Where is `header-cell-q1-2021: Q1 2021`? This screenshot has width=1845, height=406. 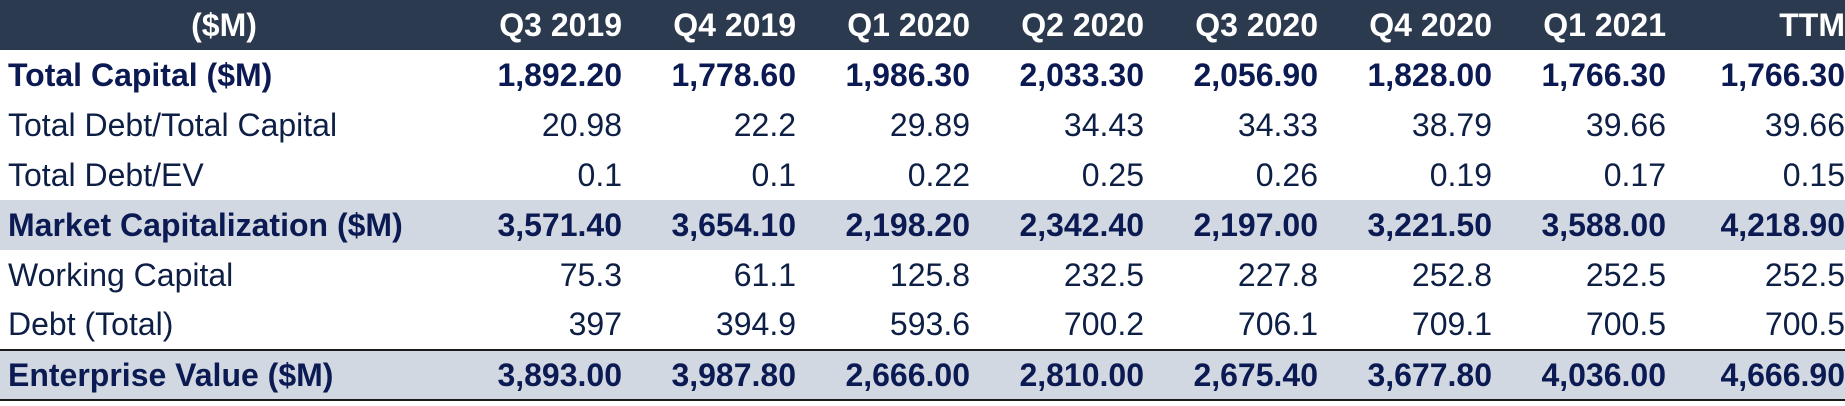
header-cell-q1-2021: Q1 2021 is located at coordinates (1604, 24).